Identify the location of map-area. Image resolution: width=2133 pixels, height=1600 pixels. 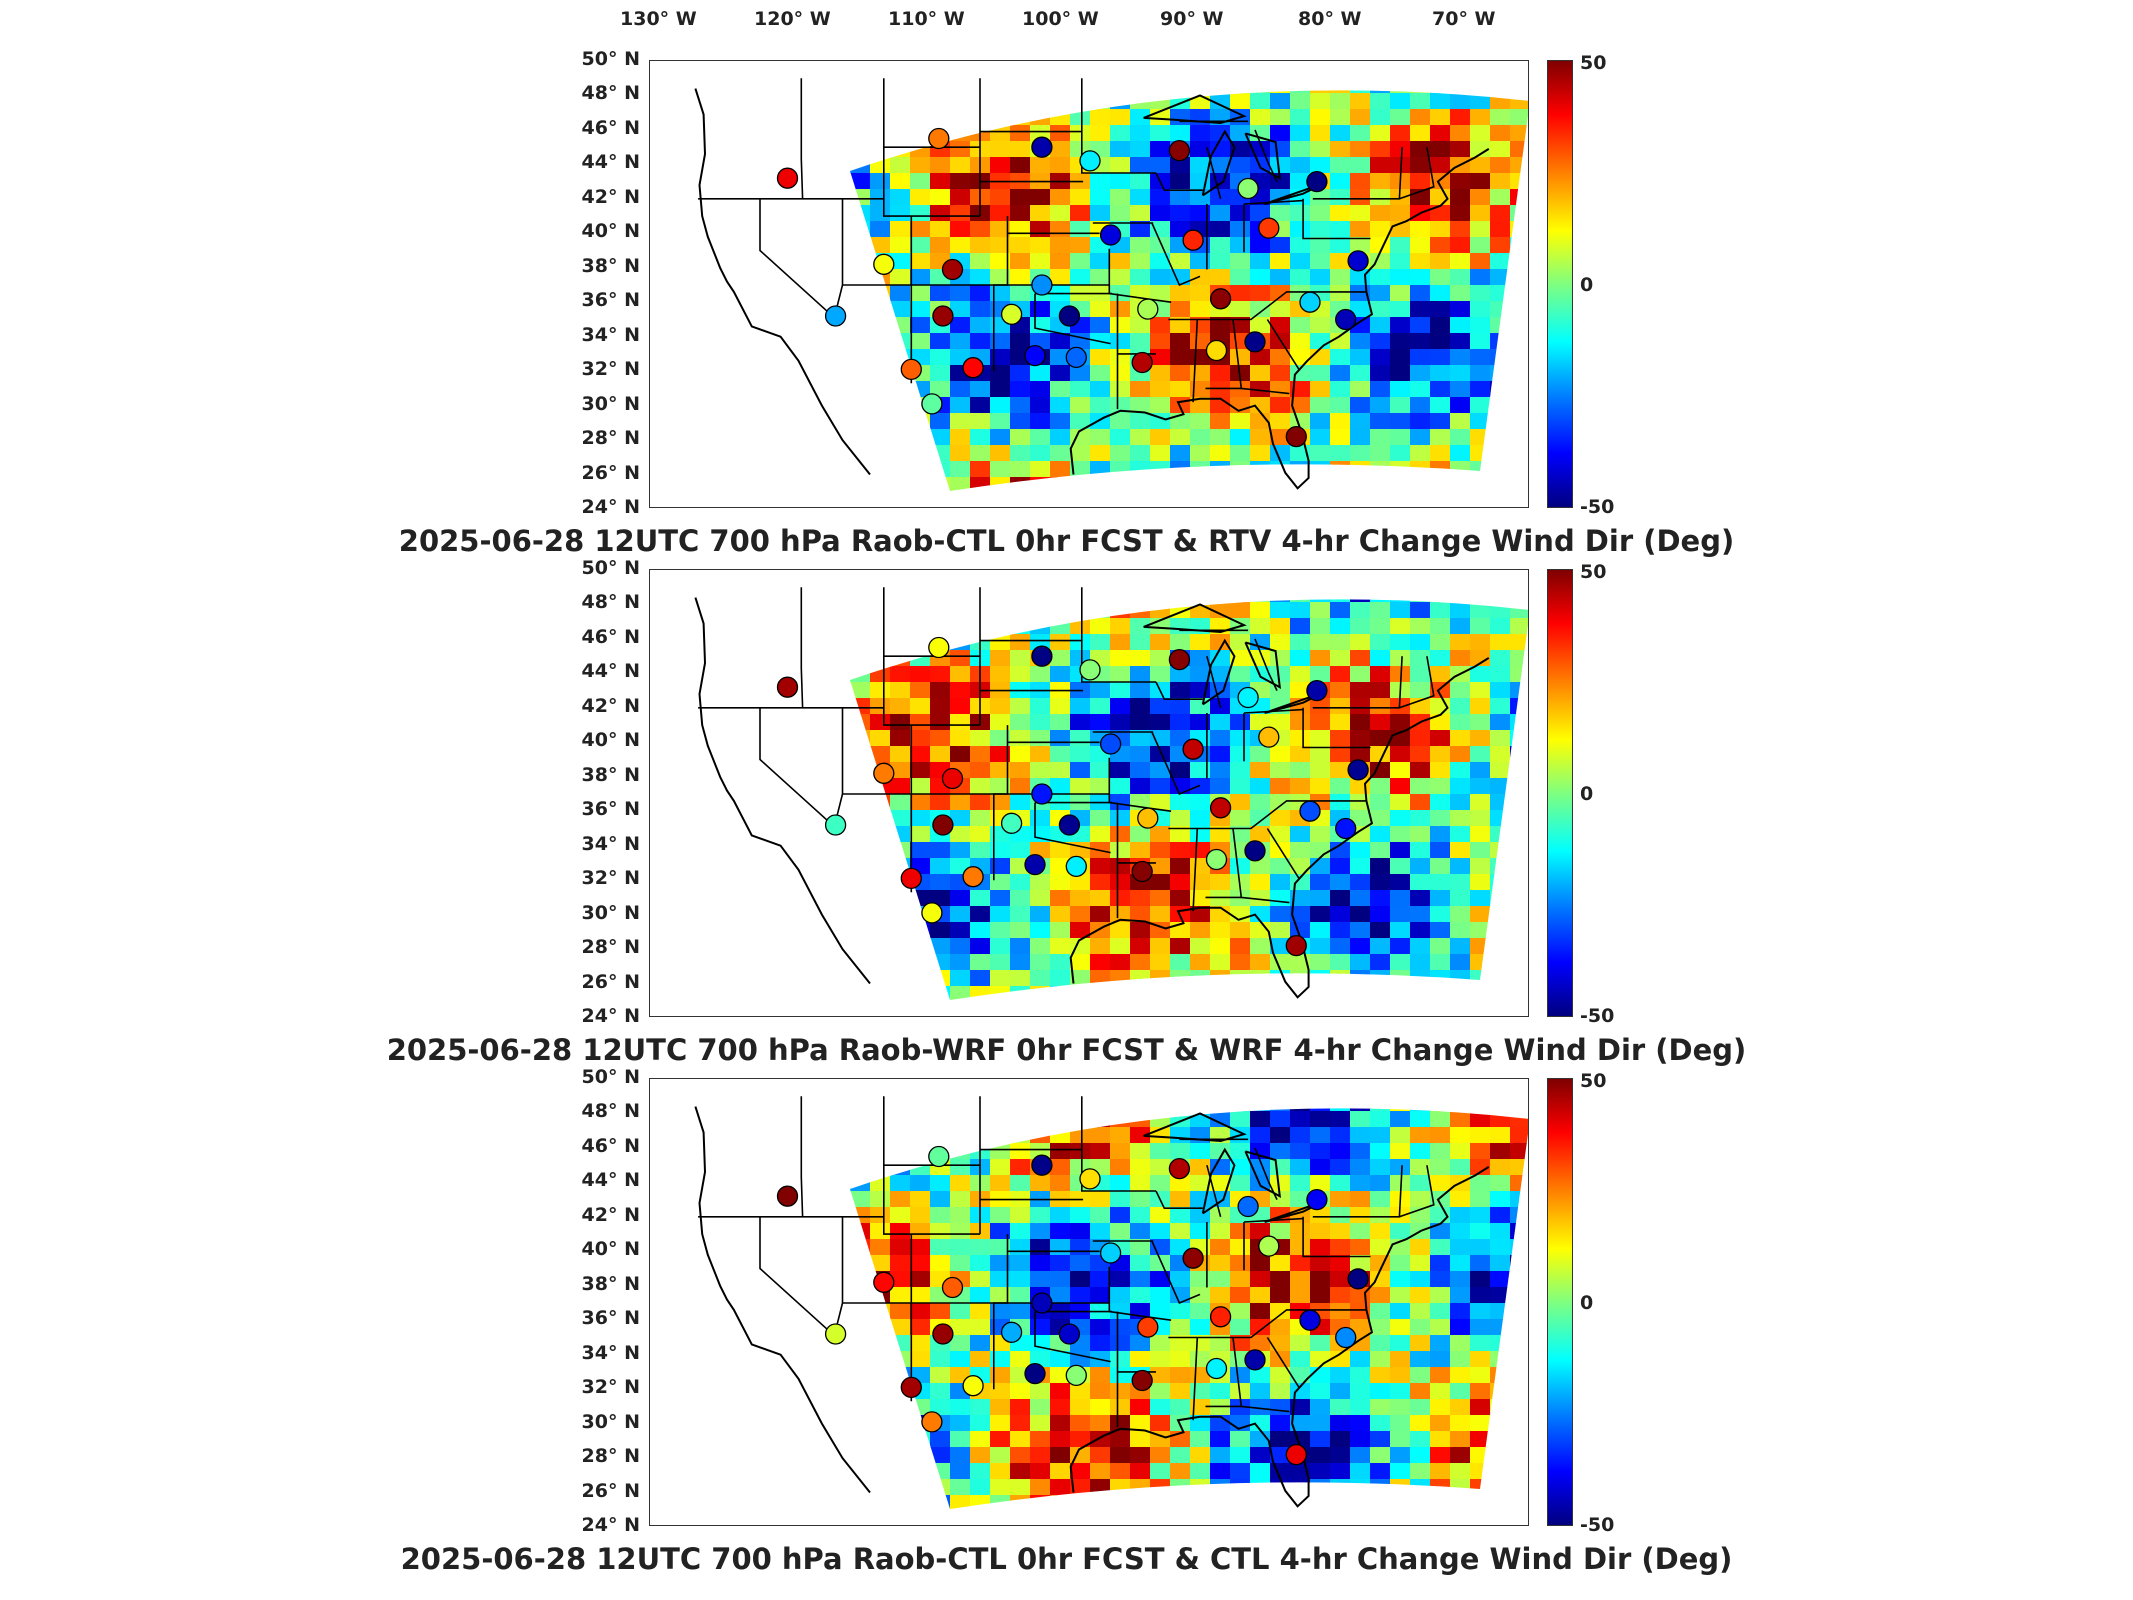
(1089, 284).